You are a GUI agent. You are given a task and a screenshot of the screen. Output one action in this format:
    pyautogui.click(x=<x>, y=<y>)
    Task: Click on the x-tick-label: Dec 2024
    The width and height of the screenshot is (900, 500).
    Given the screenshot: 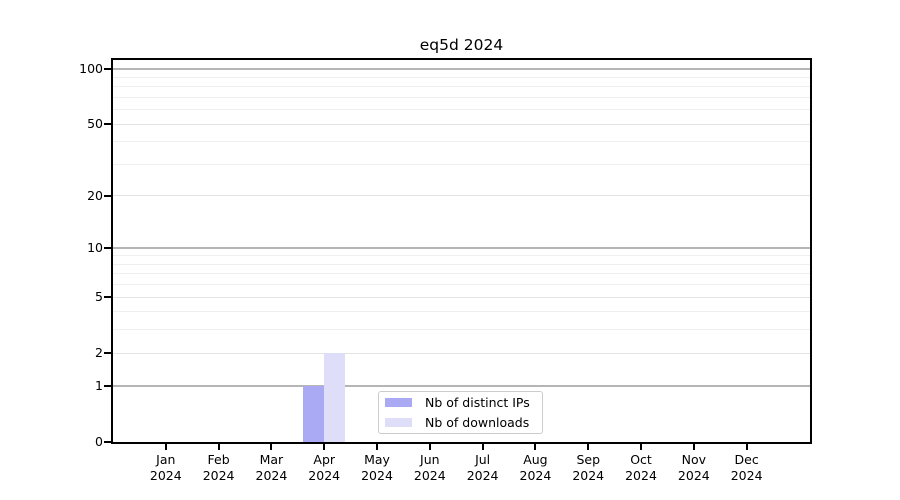 What is the action you would take?
    pyautogui.click(x=747, y=468)
    